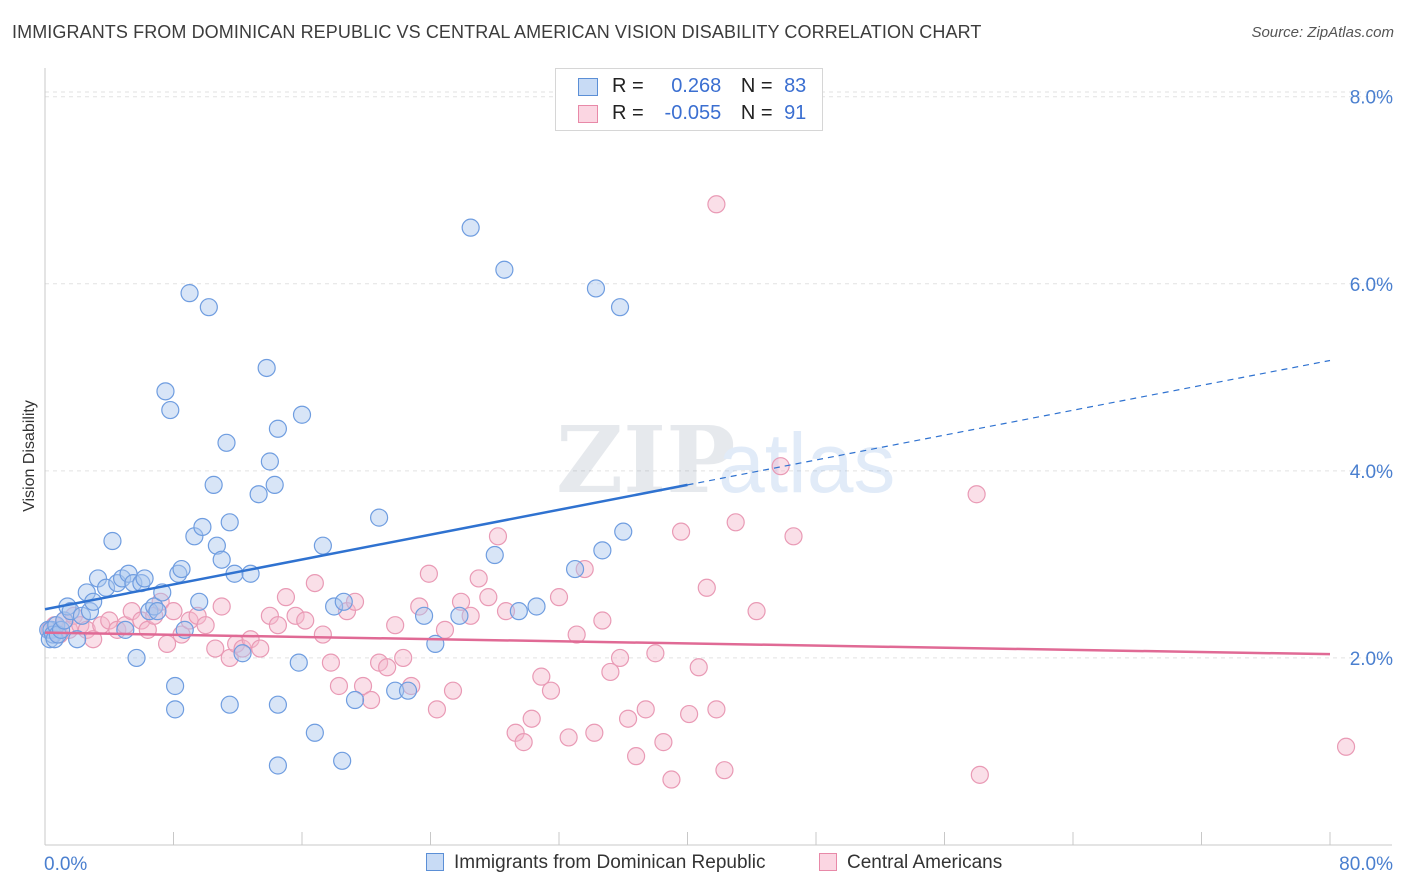 The height and width of the screenshot is (892, 1406). I want to click on bottom-legend-item-central: Central Americans, so click(910, 863).